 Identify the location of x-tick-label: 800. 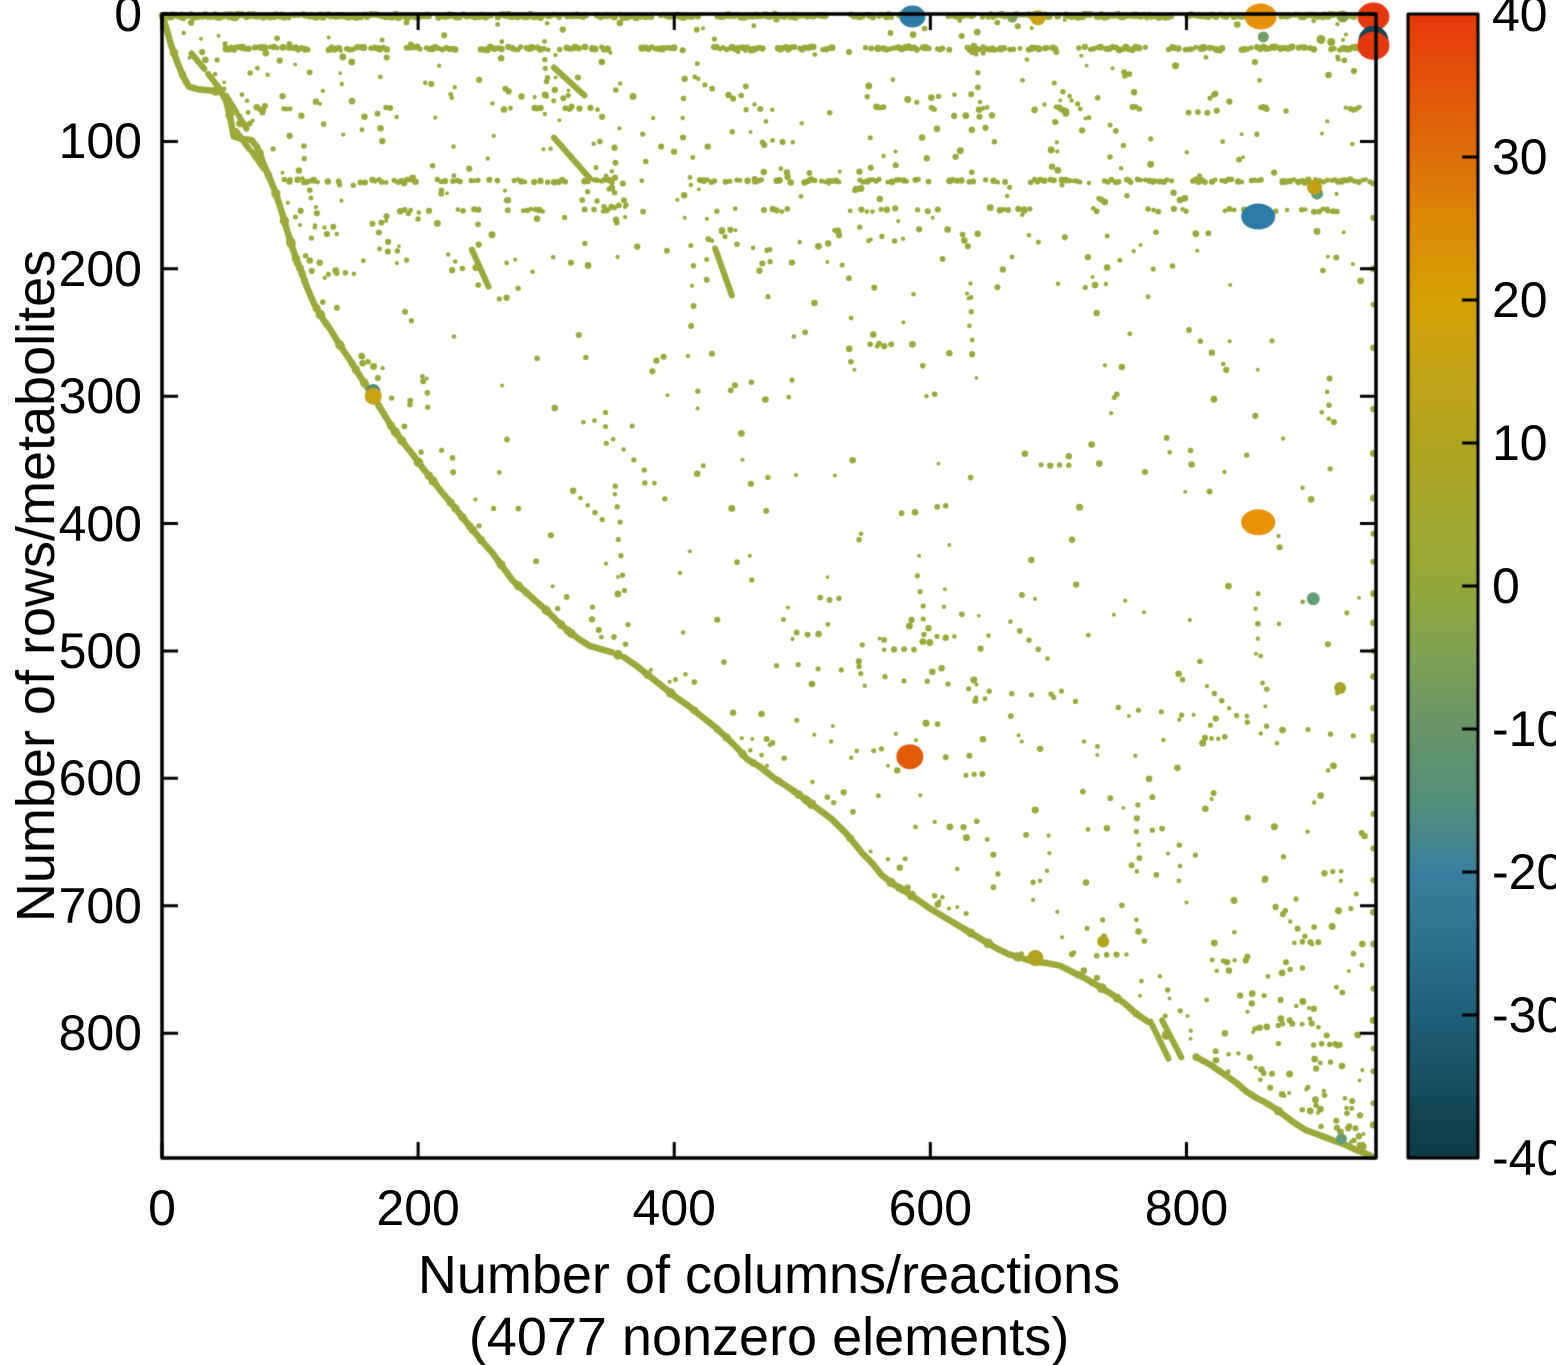
(1186, 1208).